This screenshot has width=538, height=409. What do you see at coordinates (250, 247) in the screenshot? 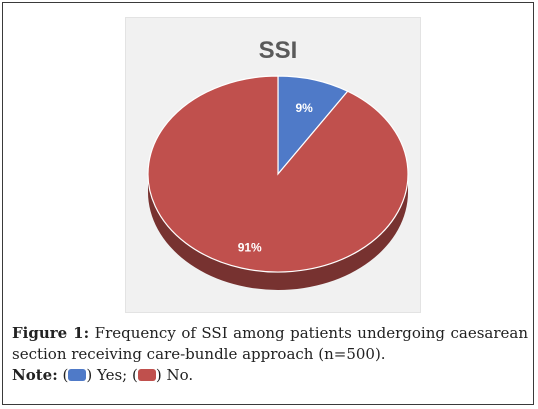
I see `data-label-no: 91%` at bounding box center [250, 247].